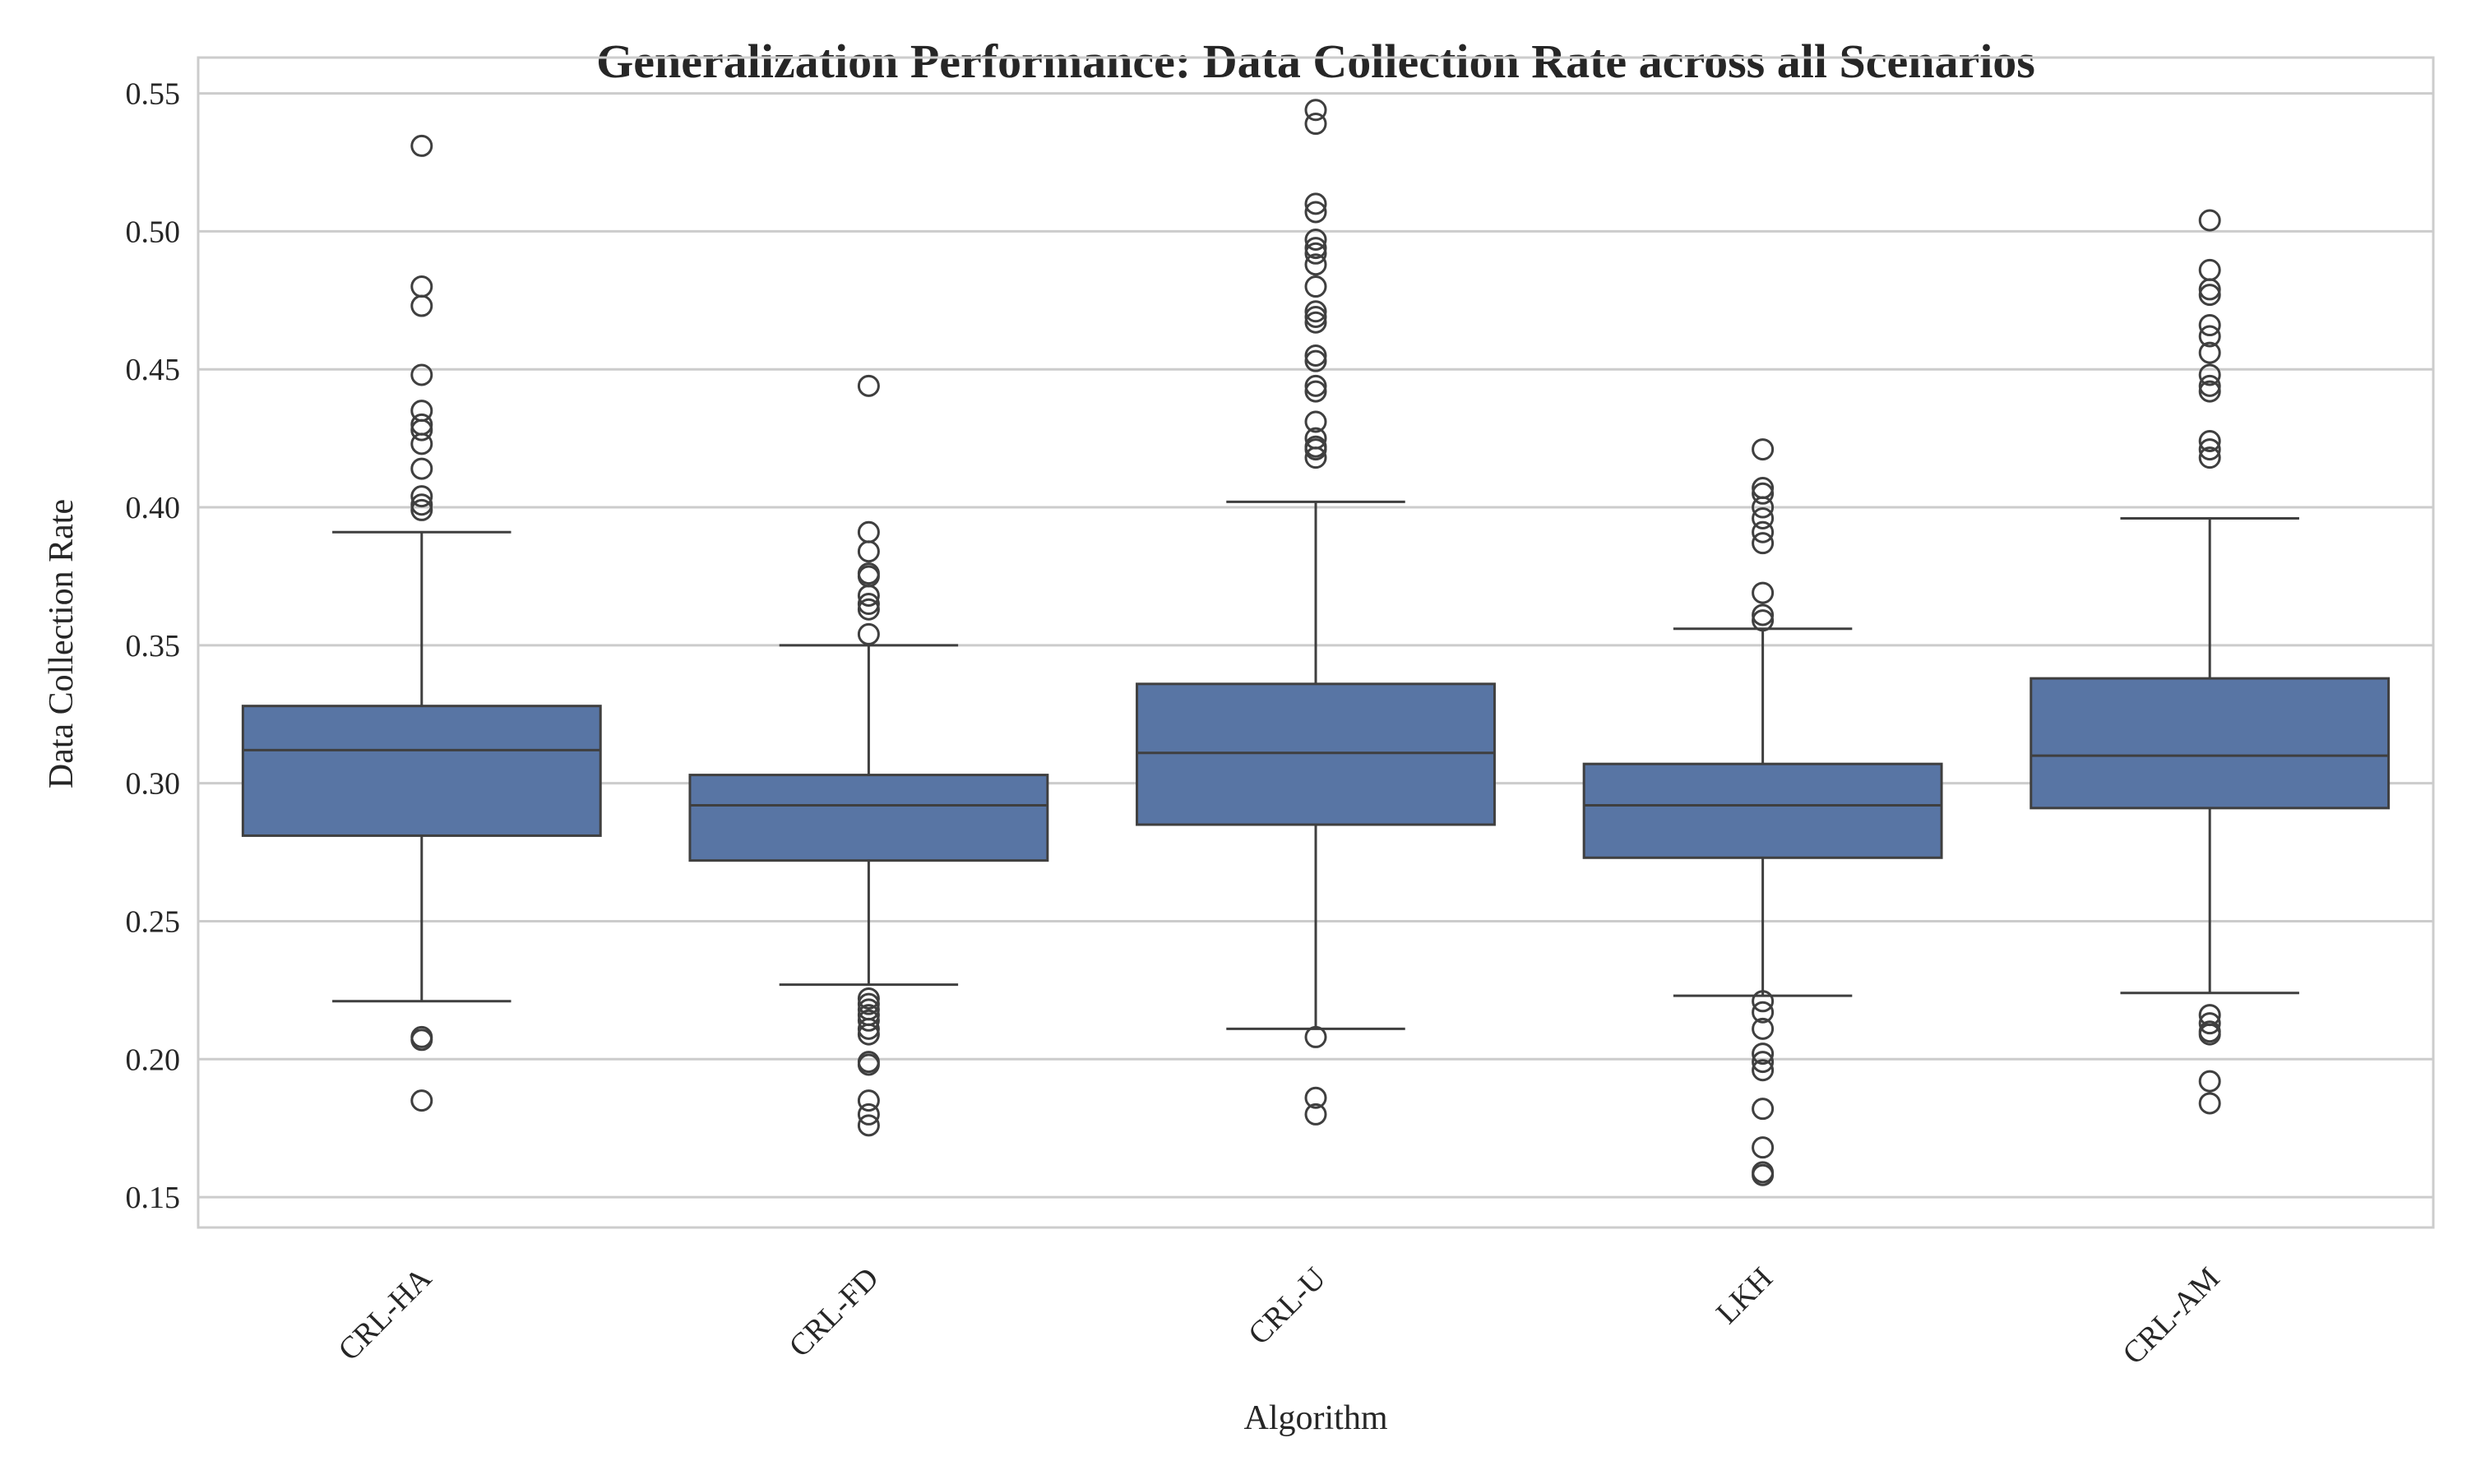  Describe the element at coordinates (153, 95) in the screenshot. I see `y-tick-label: 0.55` at that location.